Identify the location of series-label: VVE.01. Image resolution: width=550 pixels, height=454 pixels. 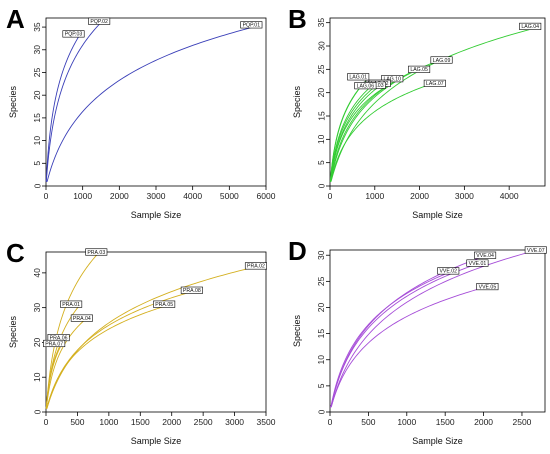
(478, 264).